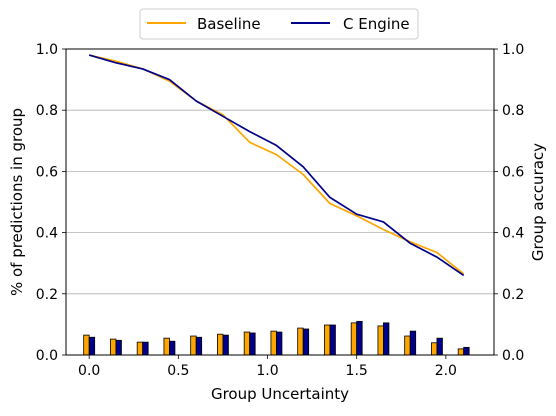 This screenshot has width=556, height=416. I want to click on x-axis-label: Group Uncertainty, so click(280, 394).